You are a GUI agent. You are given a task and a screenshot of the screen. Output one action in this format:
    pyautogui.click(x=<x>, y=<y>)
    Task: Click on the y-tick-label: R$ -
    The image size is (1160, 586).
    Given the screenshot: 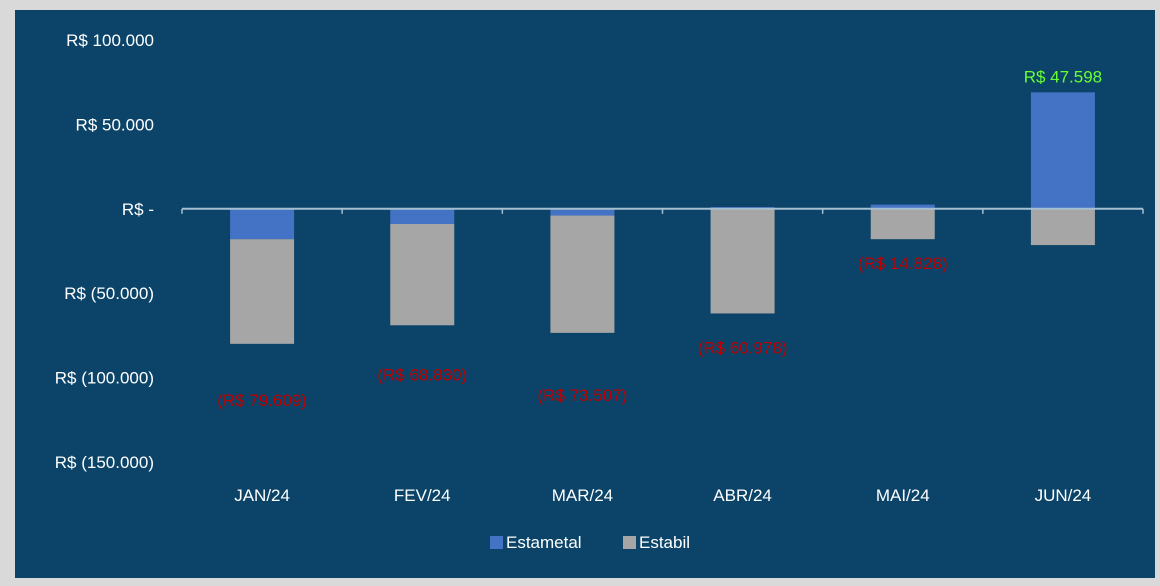 What is the action you would take?
    pyautogui.click(x=138, y=209)
    